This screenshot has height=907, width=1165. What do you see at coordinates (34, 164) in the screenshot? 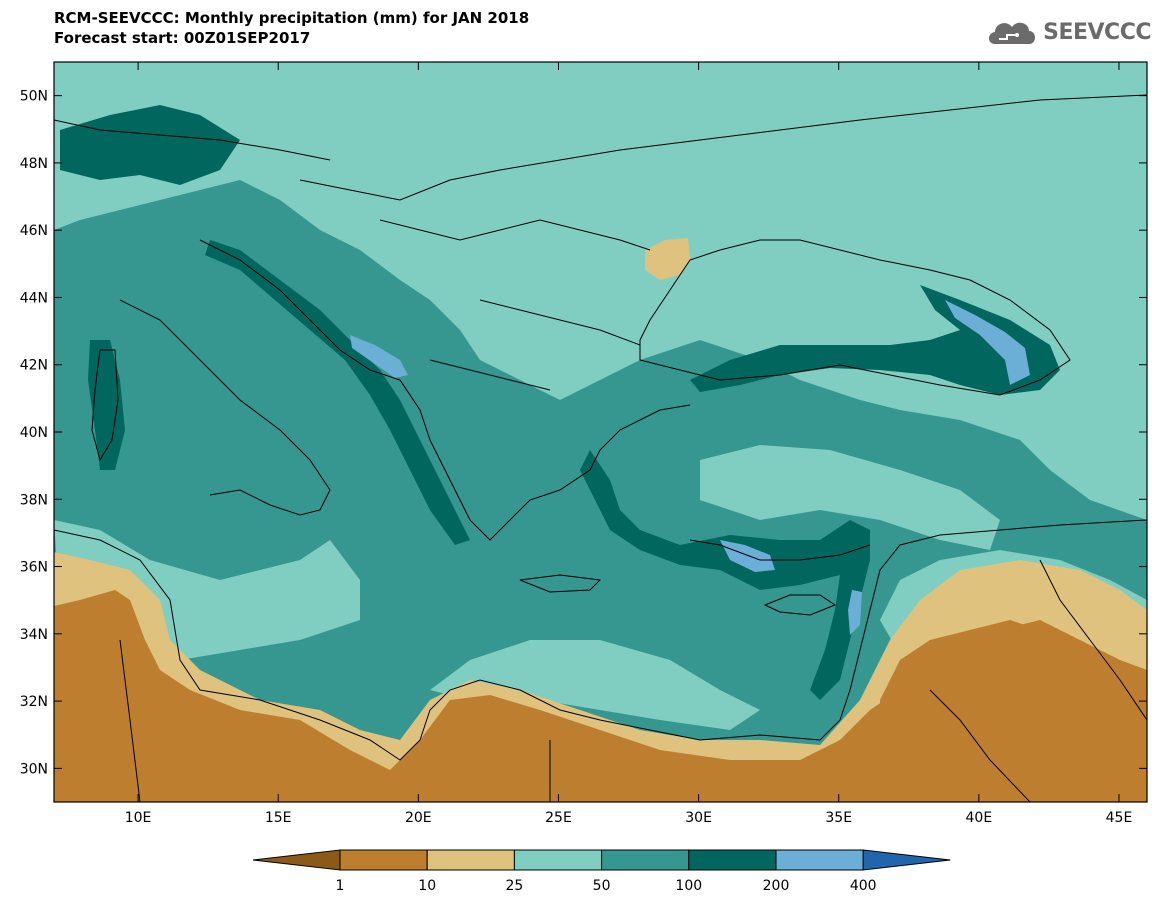
I see `y-tick-label: 48N` at bounding box center [34, 164].